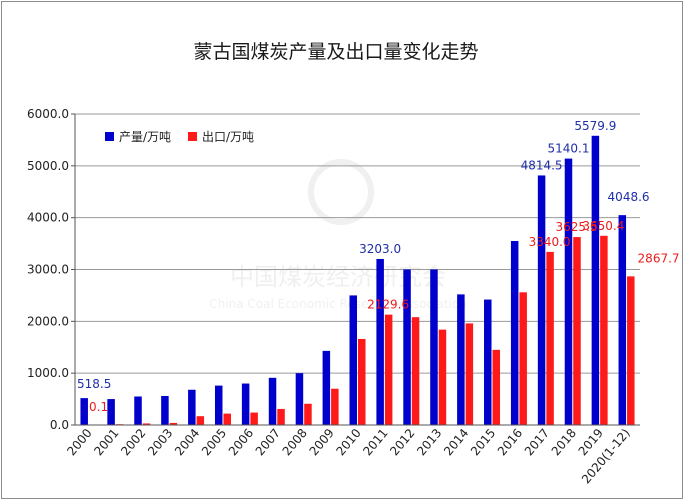 This screenshot has height=502, width=686. I want to click on legend-label-export: 出口/万吨, so click(228, 137).